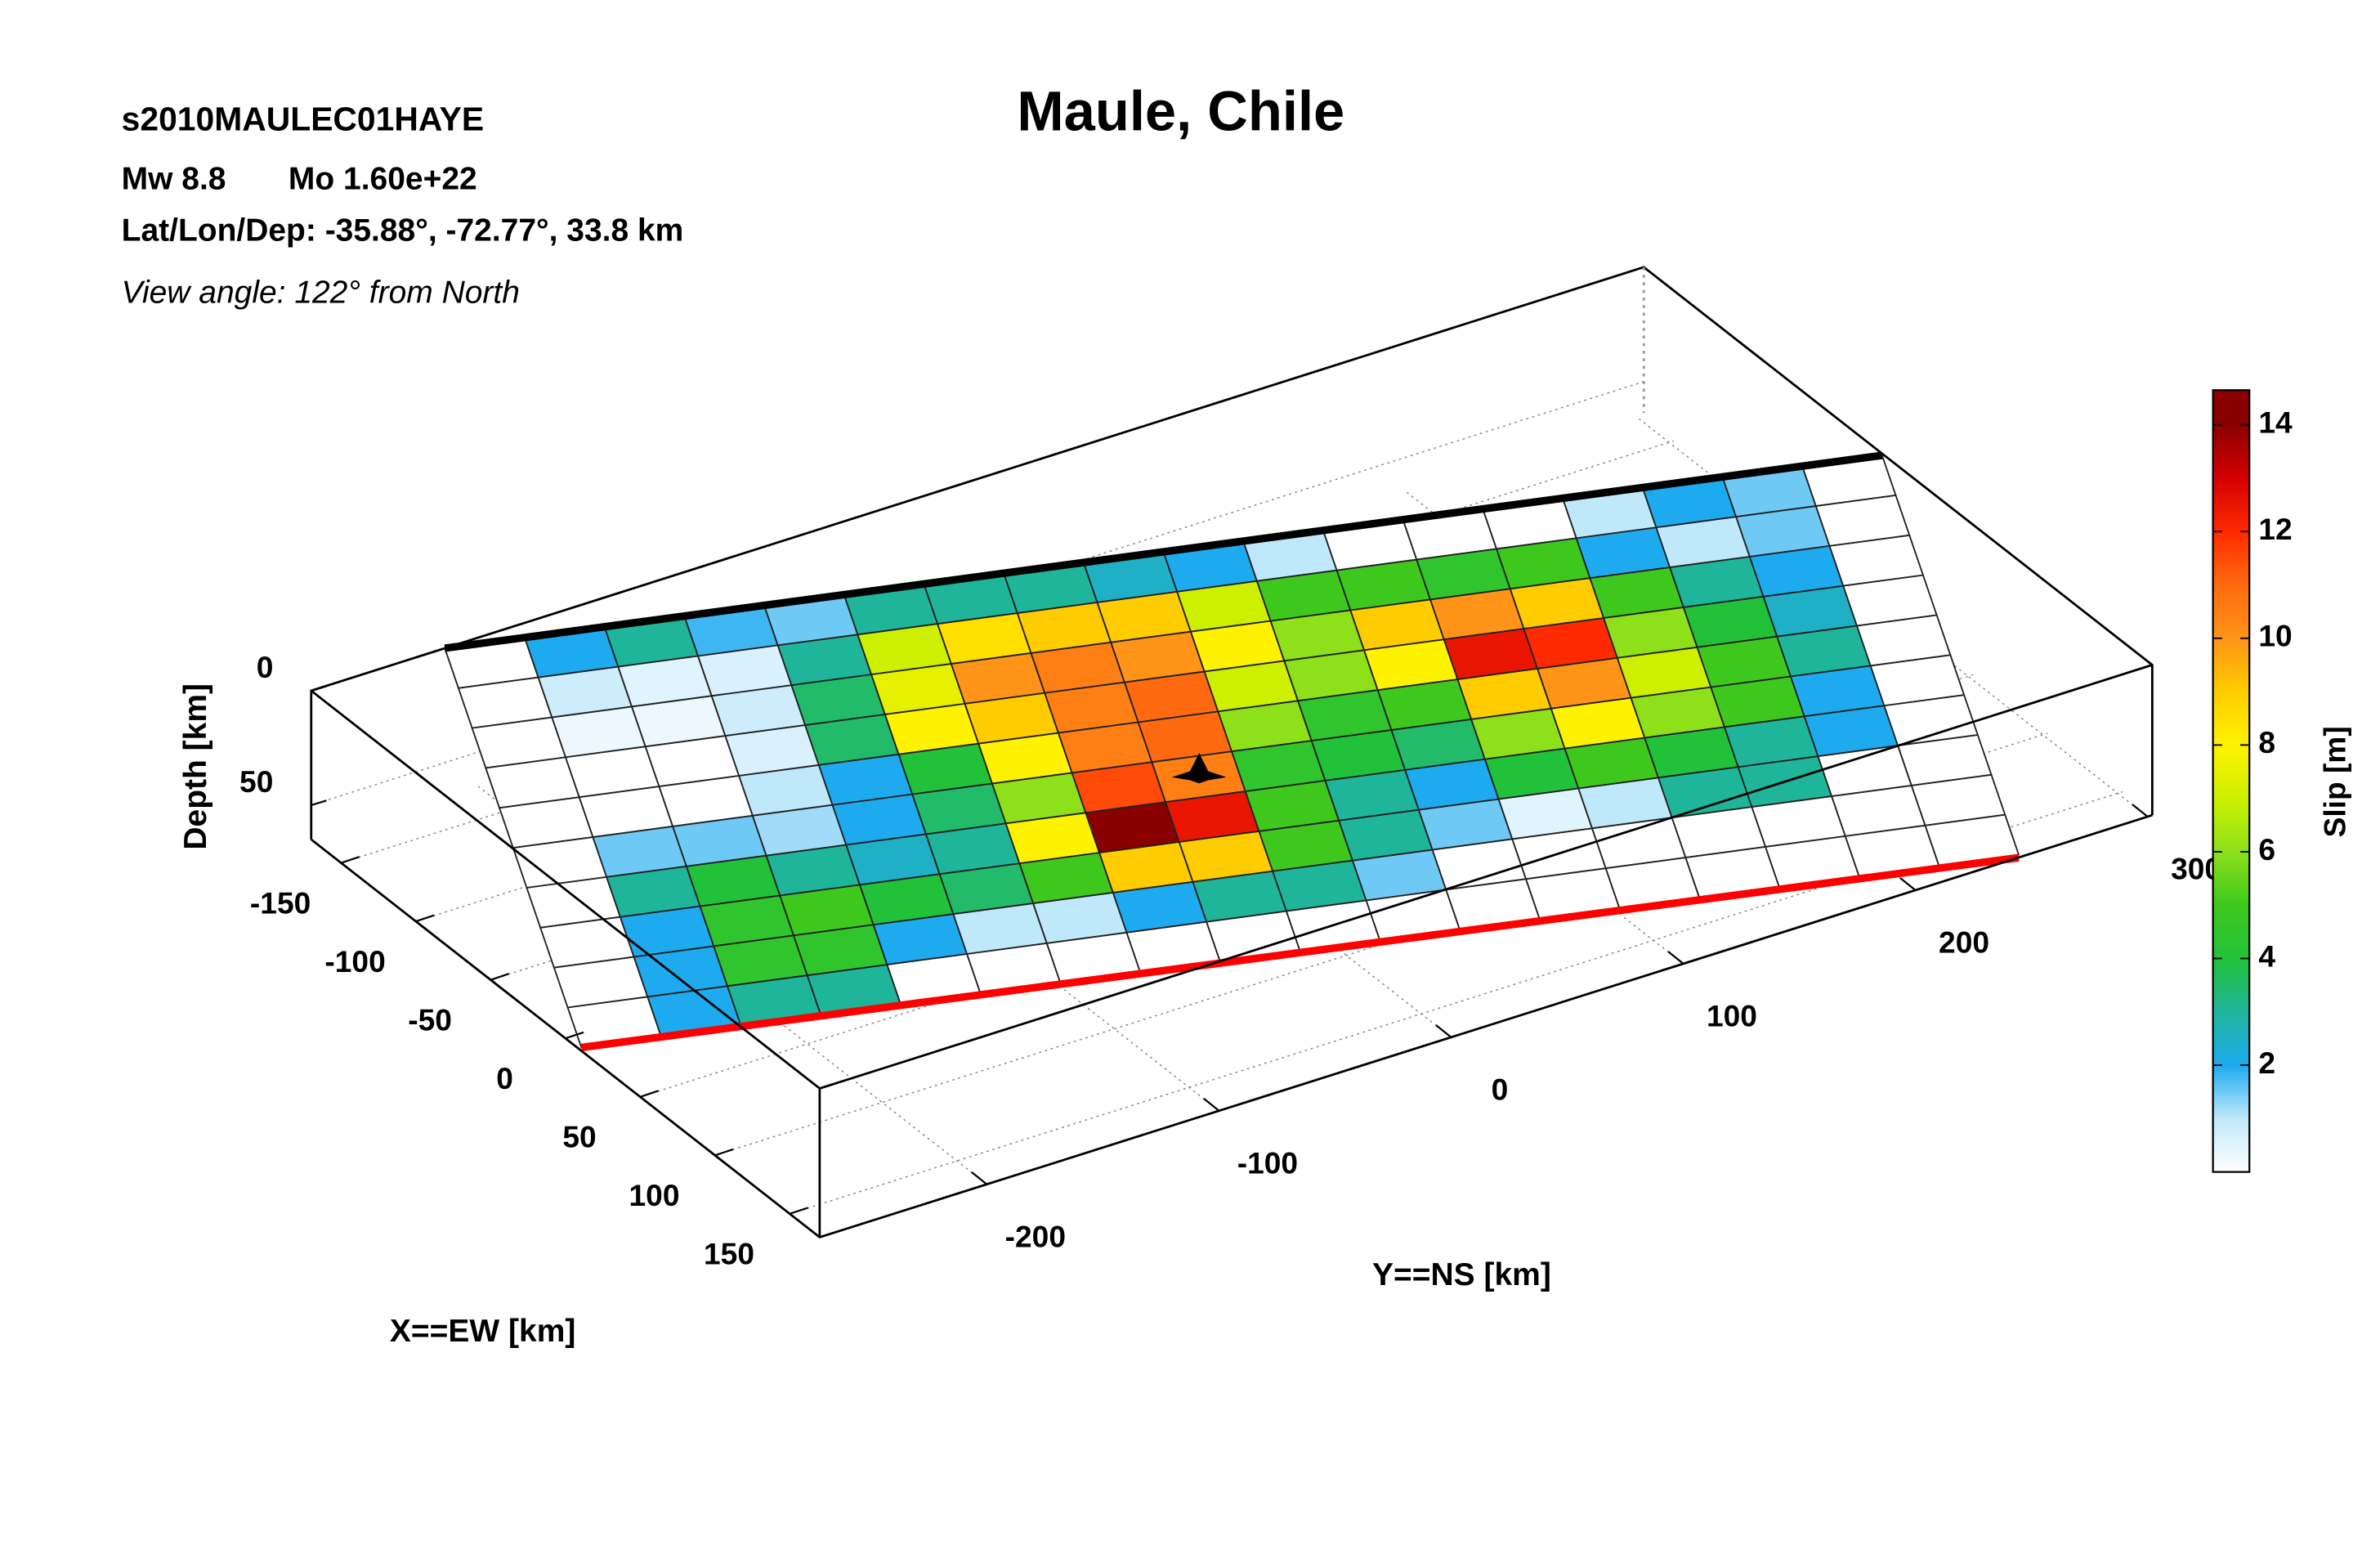 Image resolution: width=2380 pixels, height=1563 pixels. Describe the element at coordinates (482, 1331) in the screenshot. I see `x-axis-label: X==EW [km]` at that location.